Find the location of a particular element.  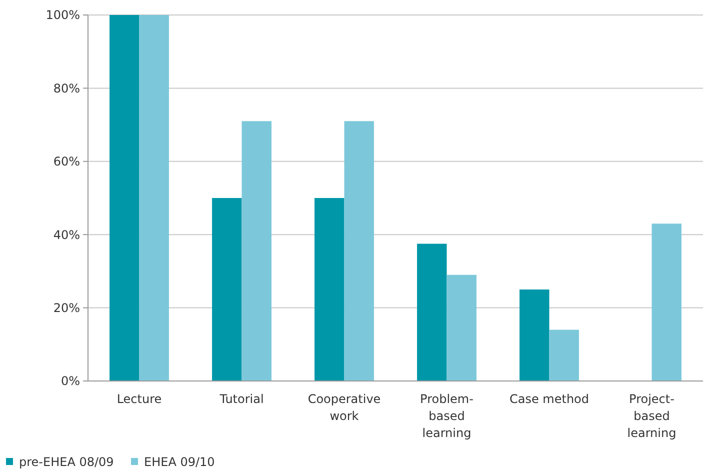

y-tick-label: 100% is located at coordinates (63, 15).